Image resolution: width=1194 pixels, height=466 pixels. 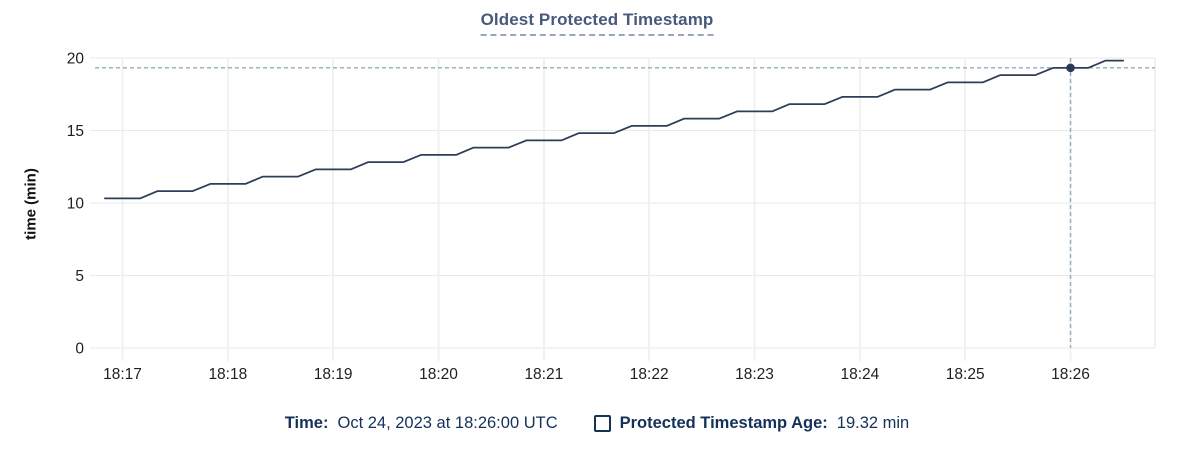 I want to click on x-tick-label: 18:23, so click(x=754, y=374).